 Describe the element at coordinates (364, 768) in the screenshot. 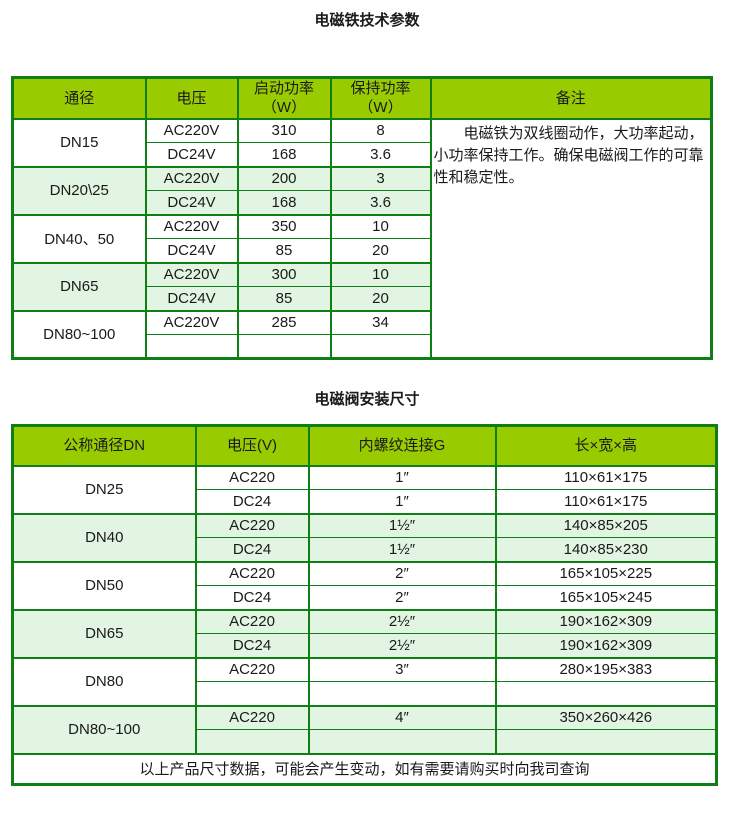

I see `footer-note-cell: 以上产品尺寸数据，可能会产生变动，如有需要请购买时向我司查询` at that location.